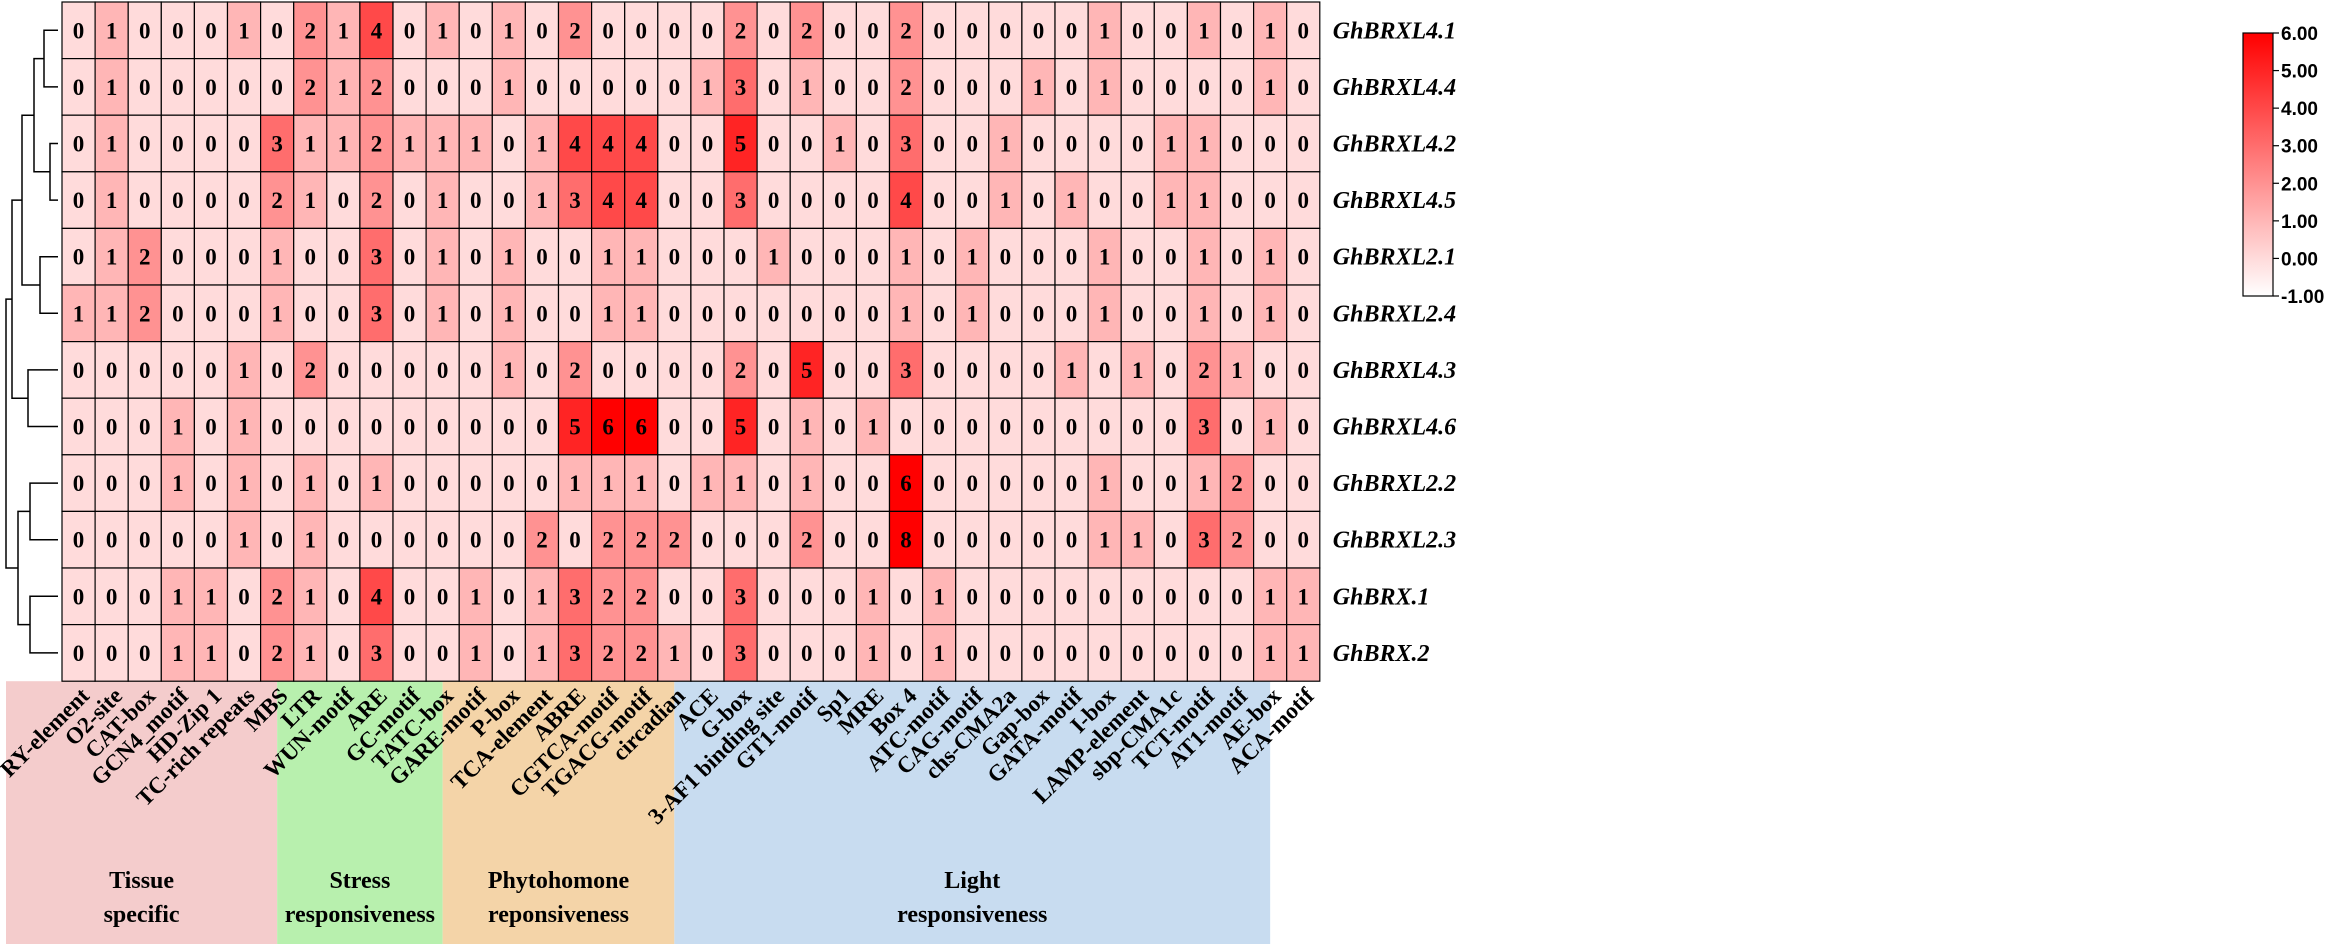 This screenshot has width=2336, height=952. I want to click on scale-tick-label: 1.00, so click(2299, 222).